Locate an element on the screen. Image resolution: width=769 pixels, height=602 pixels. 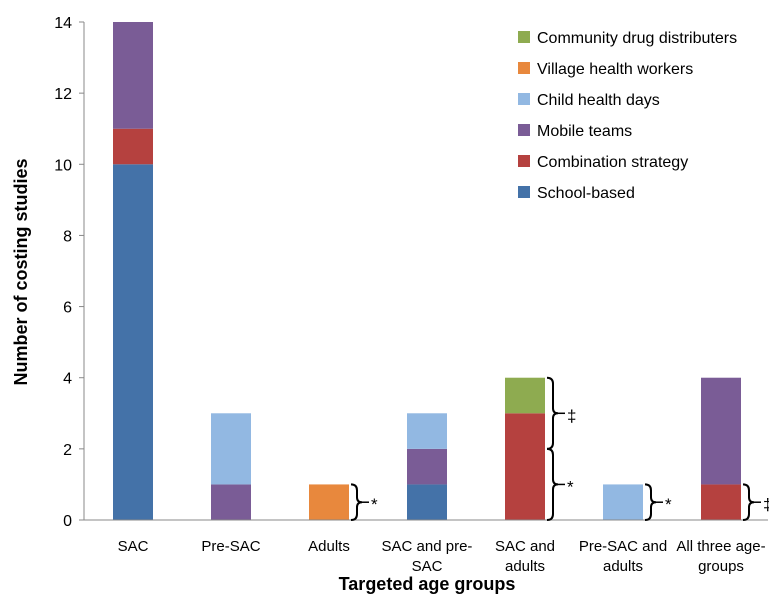
x-tick-label: Pre-SAC is located at coordinates (230, 546).